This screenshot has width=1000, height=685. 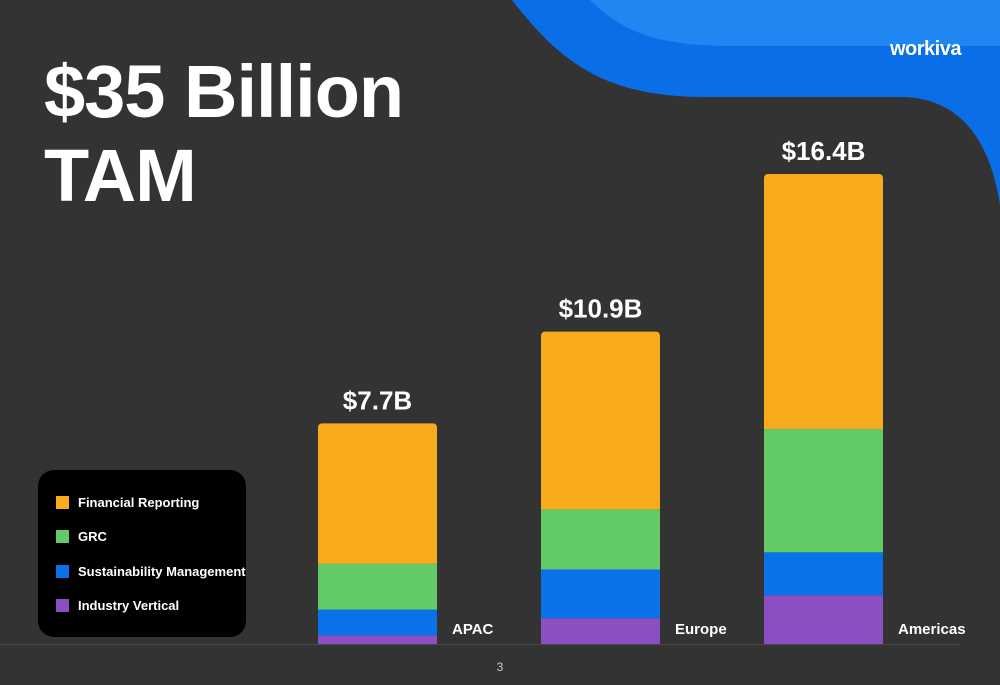 I want to click on legend-item: Industry Vertical, so click(x=117, y=606).